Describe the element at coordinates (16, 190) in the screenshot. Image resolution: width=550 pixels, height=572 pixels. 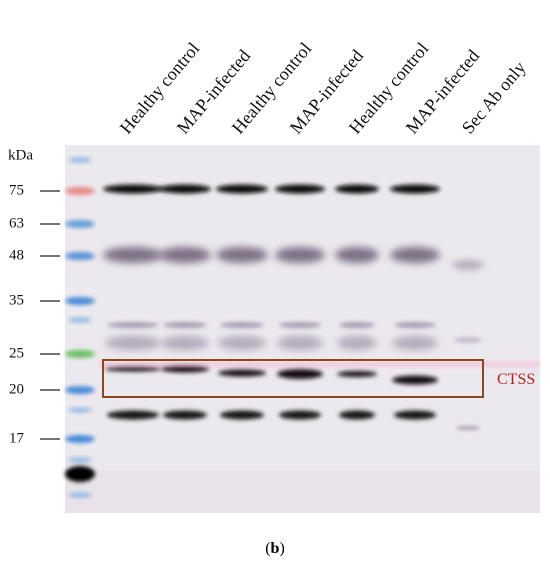
I see `marker-label: 75` at that location.